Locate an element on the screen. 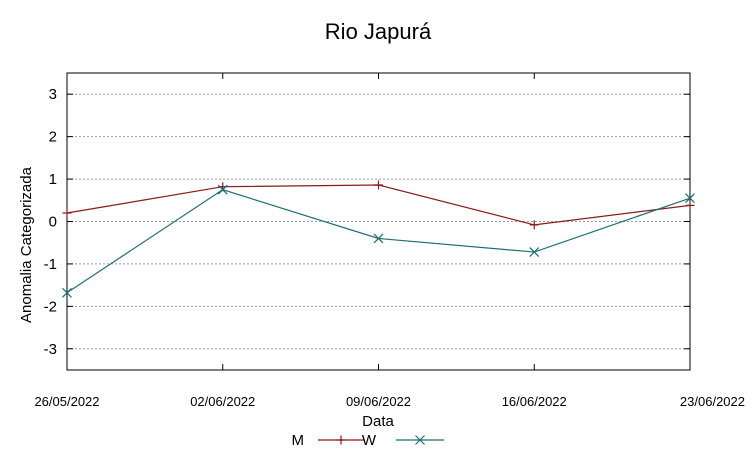 This screenshot has width=752, height=458. y-tick-label: -3 is located at coordinates (50, 349).